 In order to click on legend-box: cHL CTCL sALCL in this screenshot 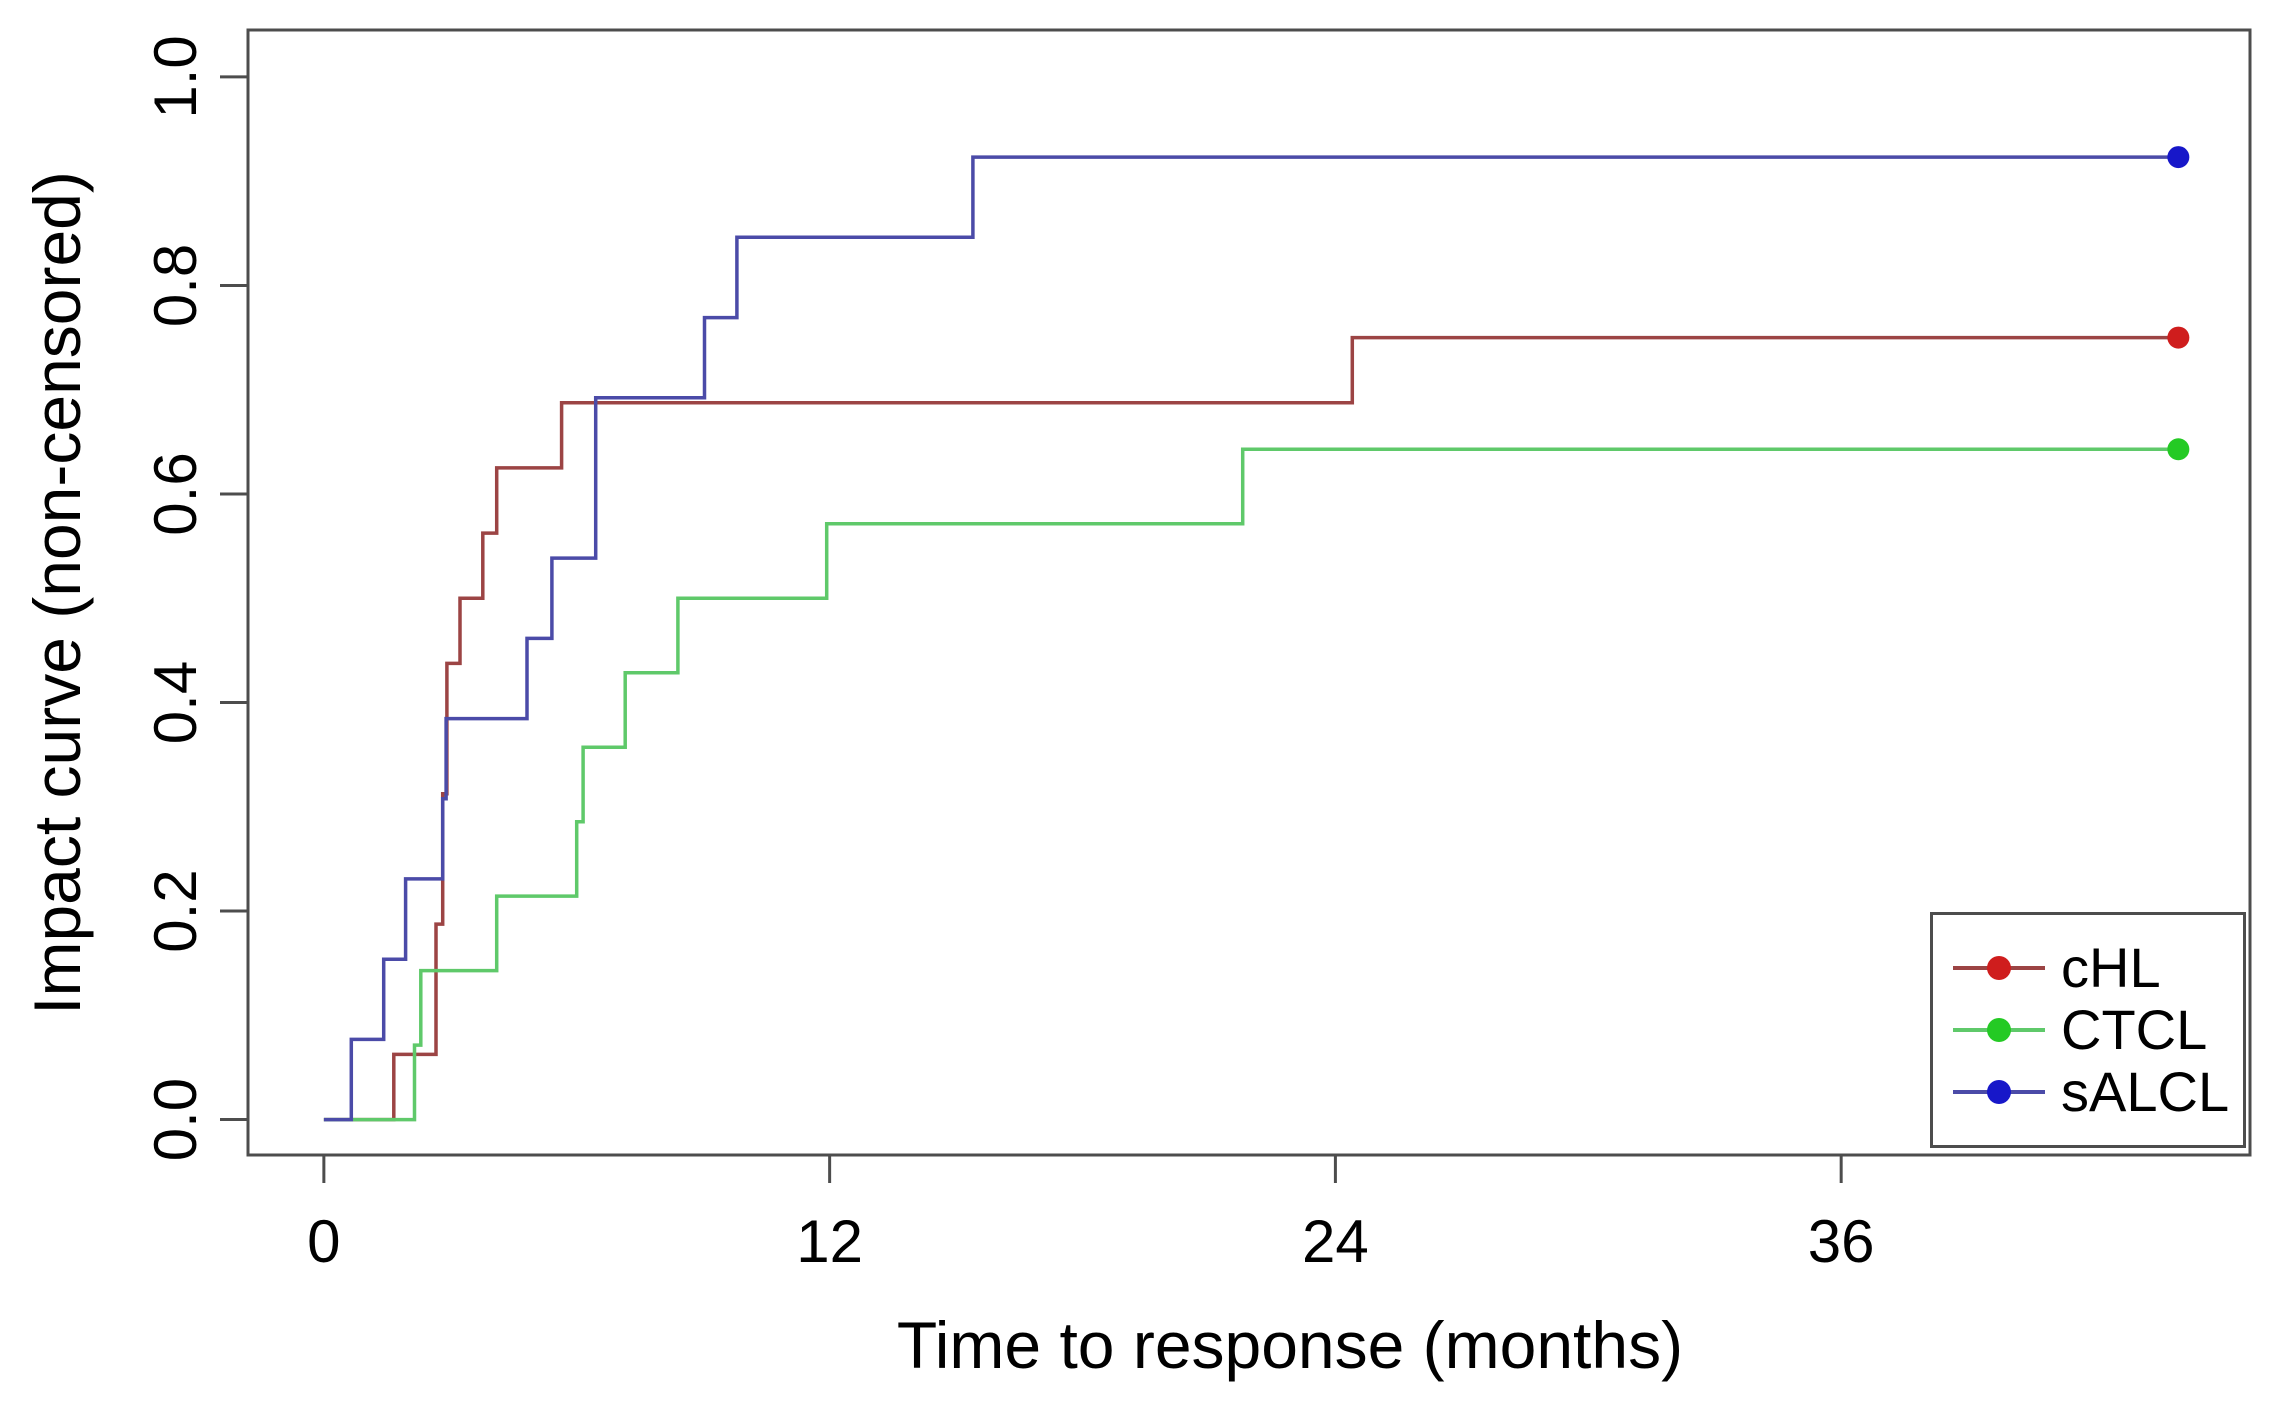, I will do `click(2088, 1030)`.